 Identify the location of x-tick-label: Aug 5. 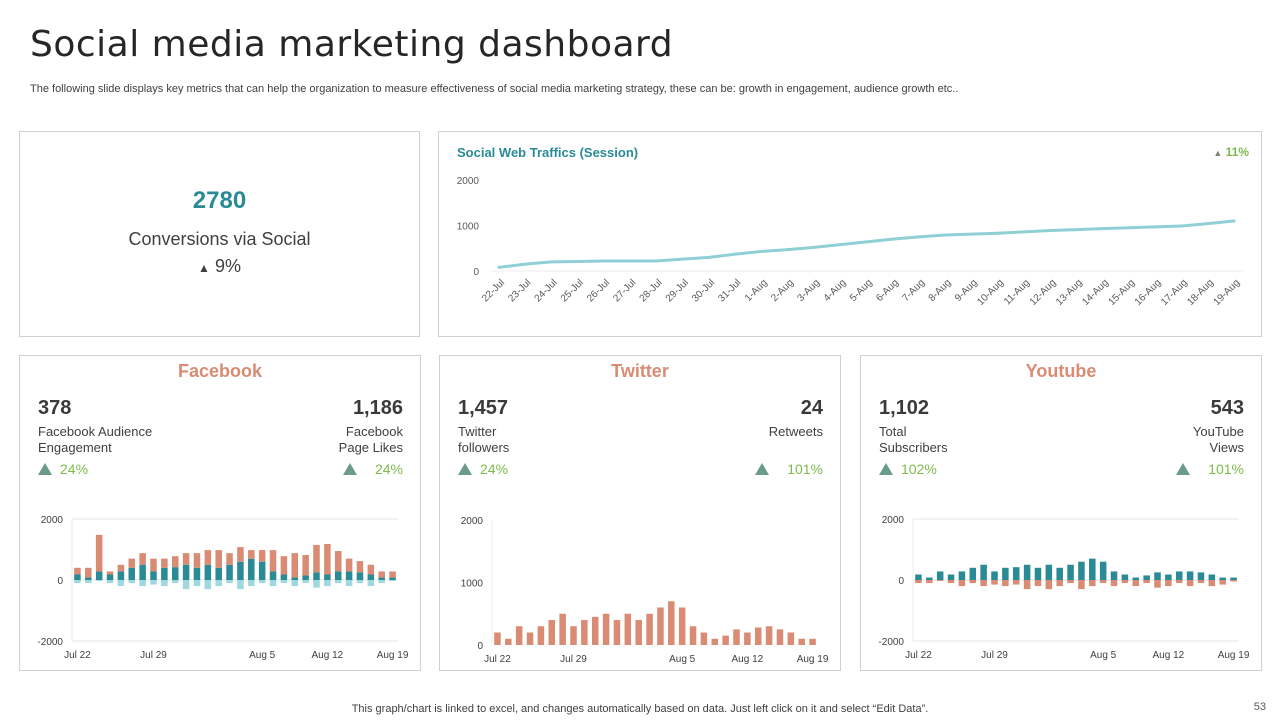
(262, 655).